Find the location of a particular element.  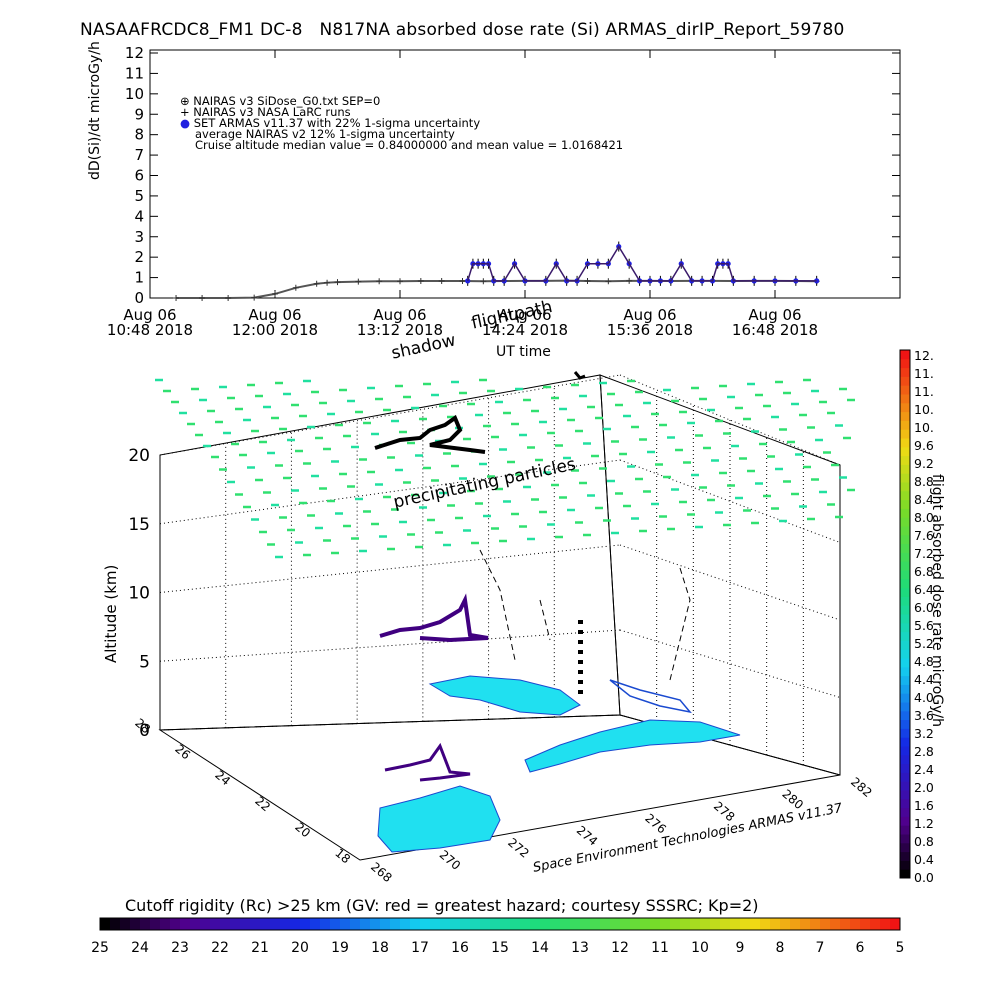

y-tick-label: 11 is located at coordinates (134, 73).